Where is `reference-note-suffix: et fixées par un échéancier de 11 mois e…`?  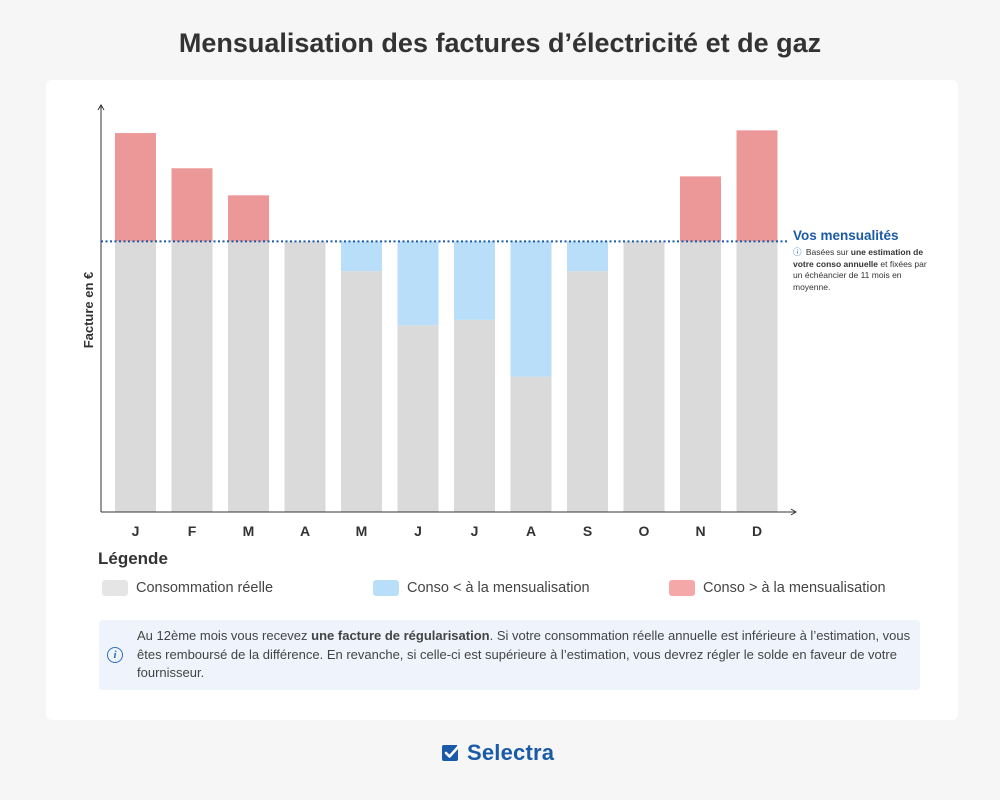 reference-note-suffix: et fixées par un échéancier de 11 mois e… is located at coordinates (860, 275).